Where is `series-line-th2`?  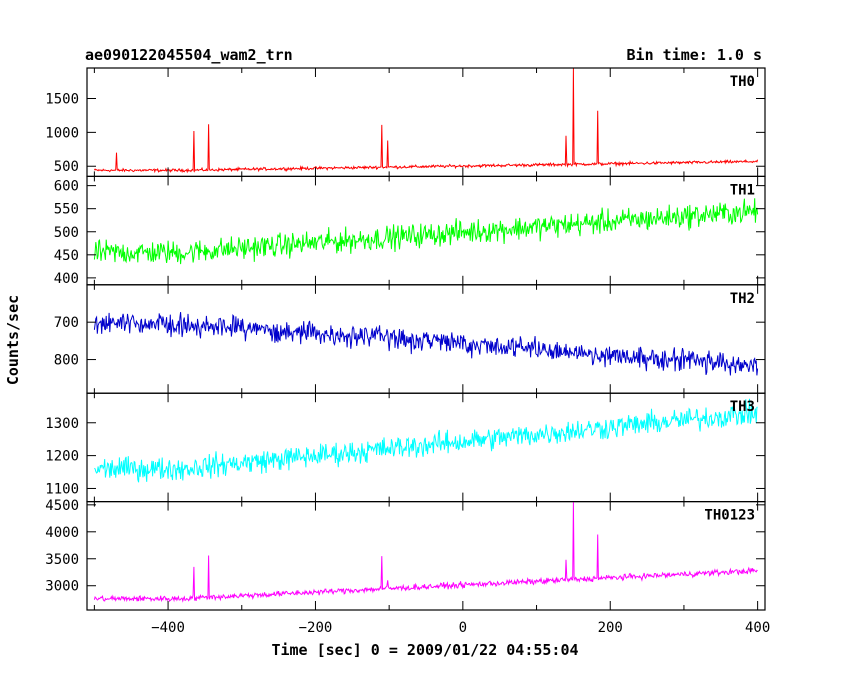
series-line-th2 is located at coordinates (426, 344).